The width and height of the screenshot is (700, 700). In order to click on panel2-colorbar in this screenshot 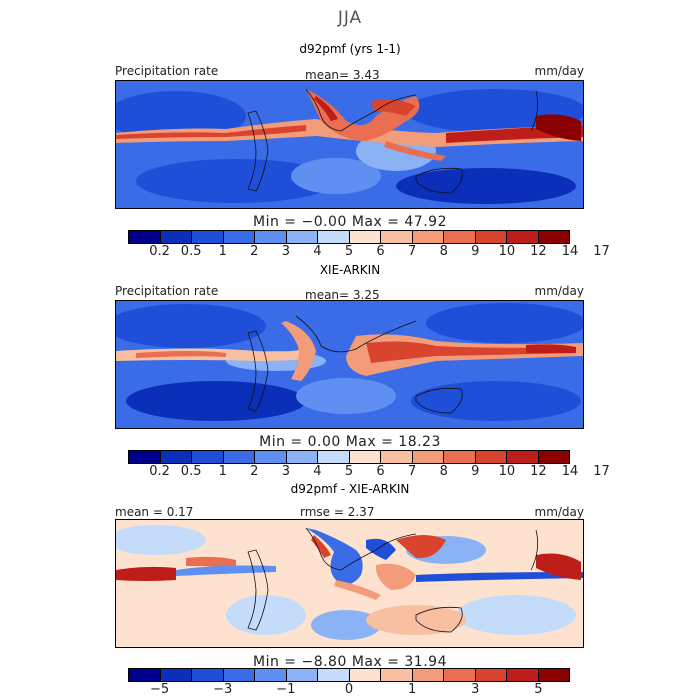, I will do `click(349, 457)`.